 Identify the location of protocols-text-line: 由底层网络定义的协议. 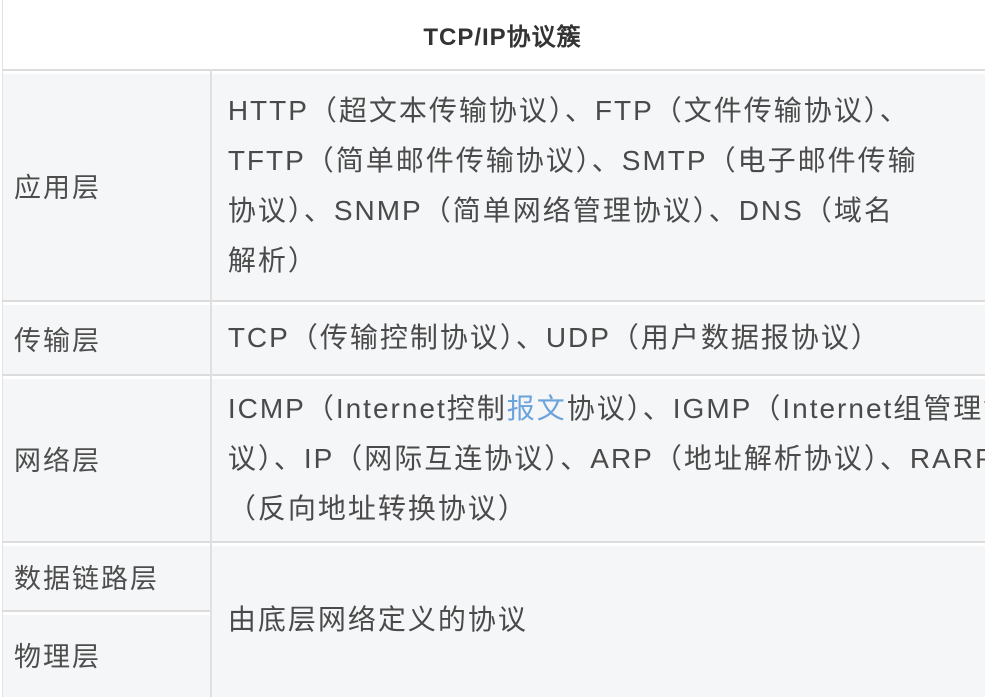
(606, 620).